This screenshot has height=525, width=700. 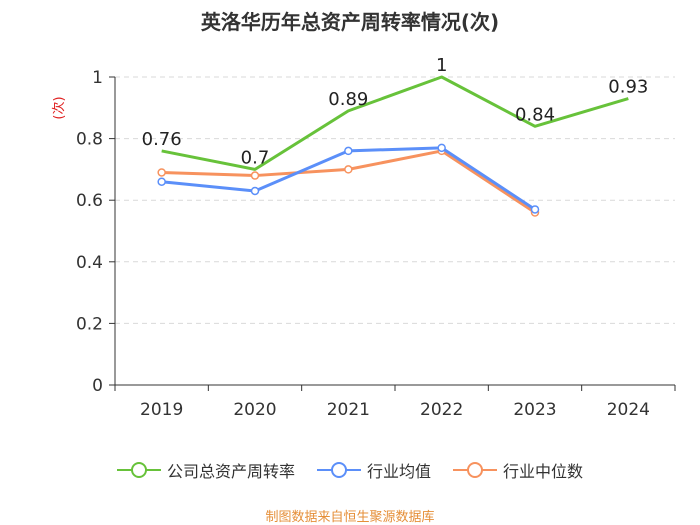 What do you see at coordinates (628, 87) in the screenshot?
I see `data-label: 0.93` at bounding box center [628, 87].